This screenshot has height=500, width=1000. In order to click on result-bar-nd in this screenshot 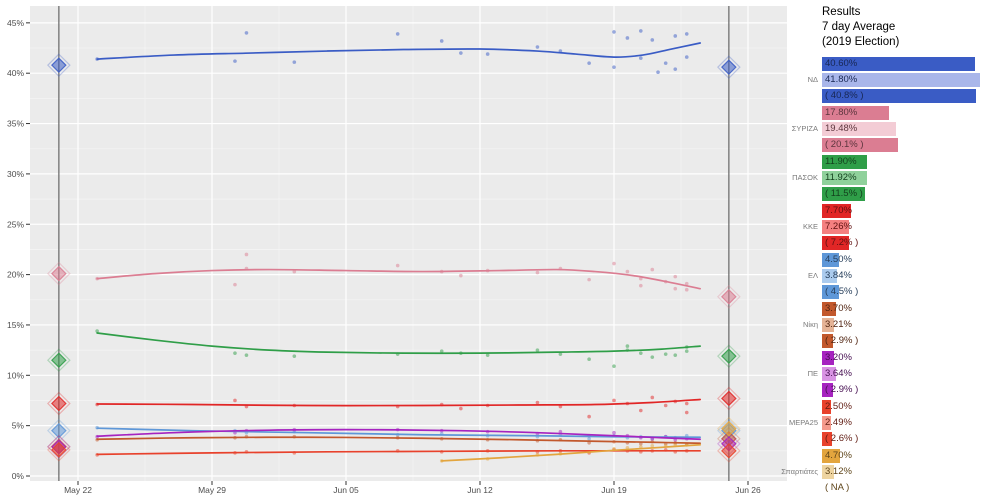, I will do `click(899, 64)`.